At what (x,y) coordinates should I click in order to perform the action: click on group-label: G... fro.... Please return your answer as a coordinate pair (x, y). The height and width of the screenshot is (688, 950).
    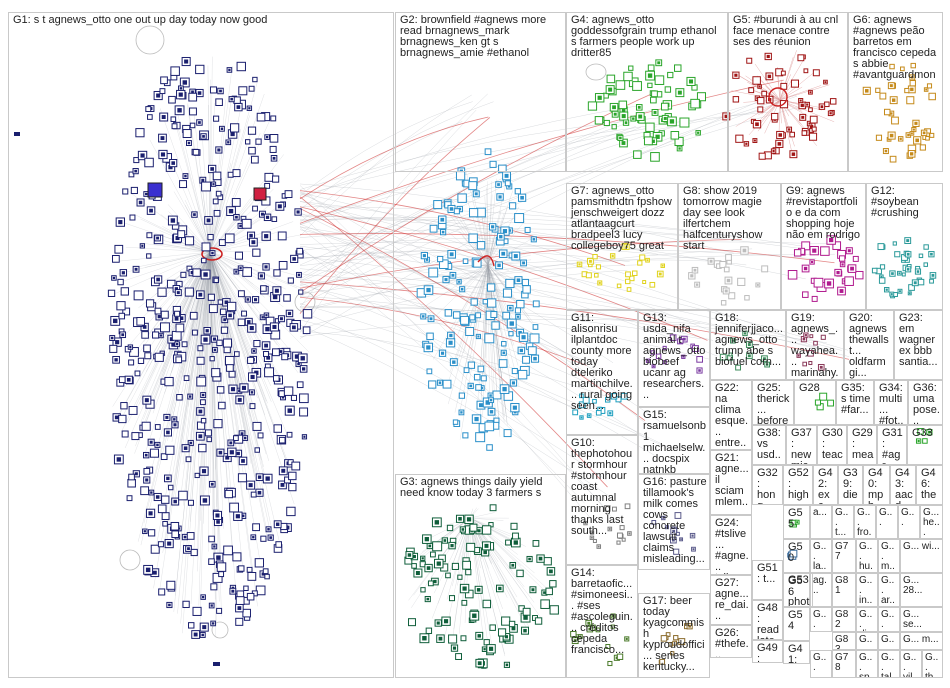
    Looking at the image, I should click on (864, 523).